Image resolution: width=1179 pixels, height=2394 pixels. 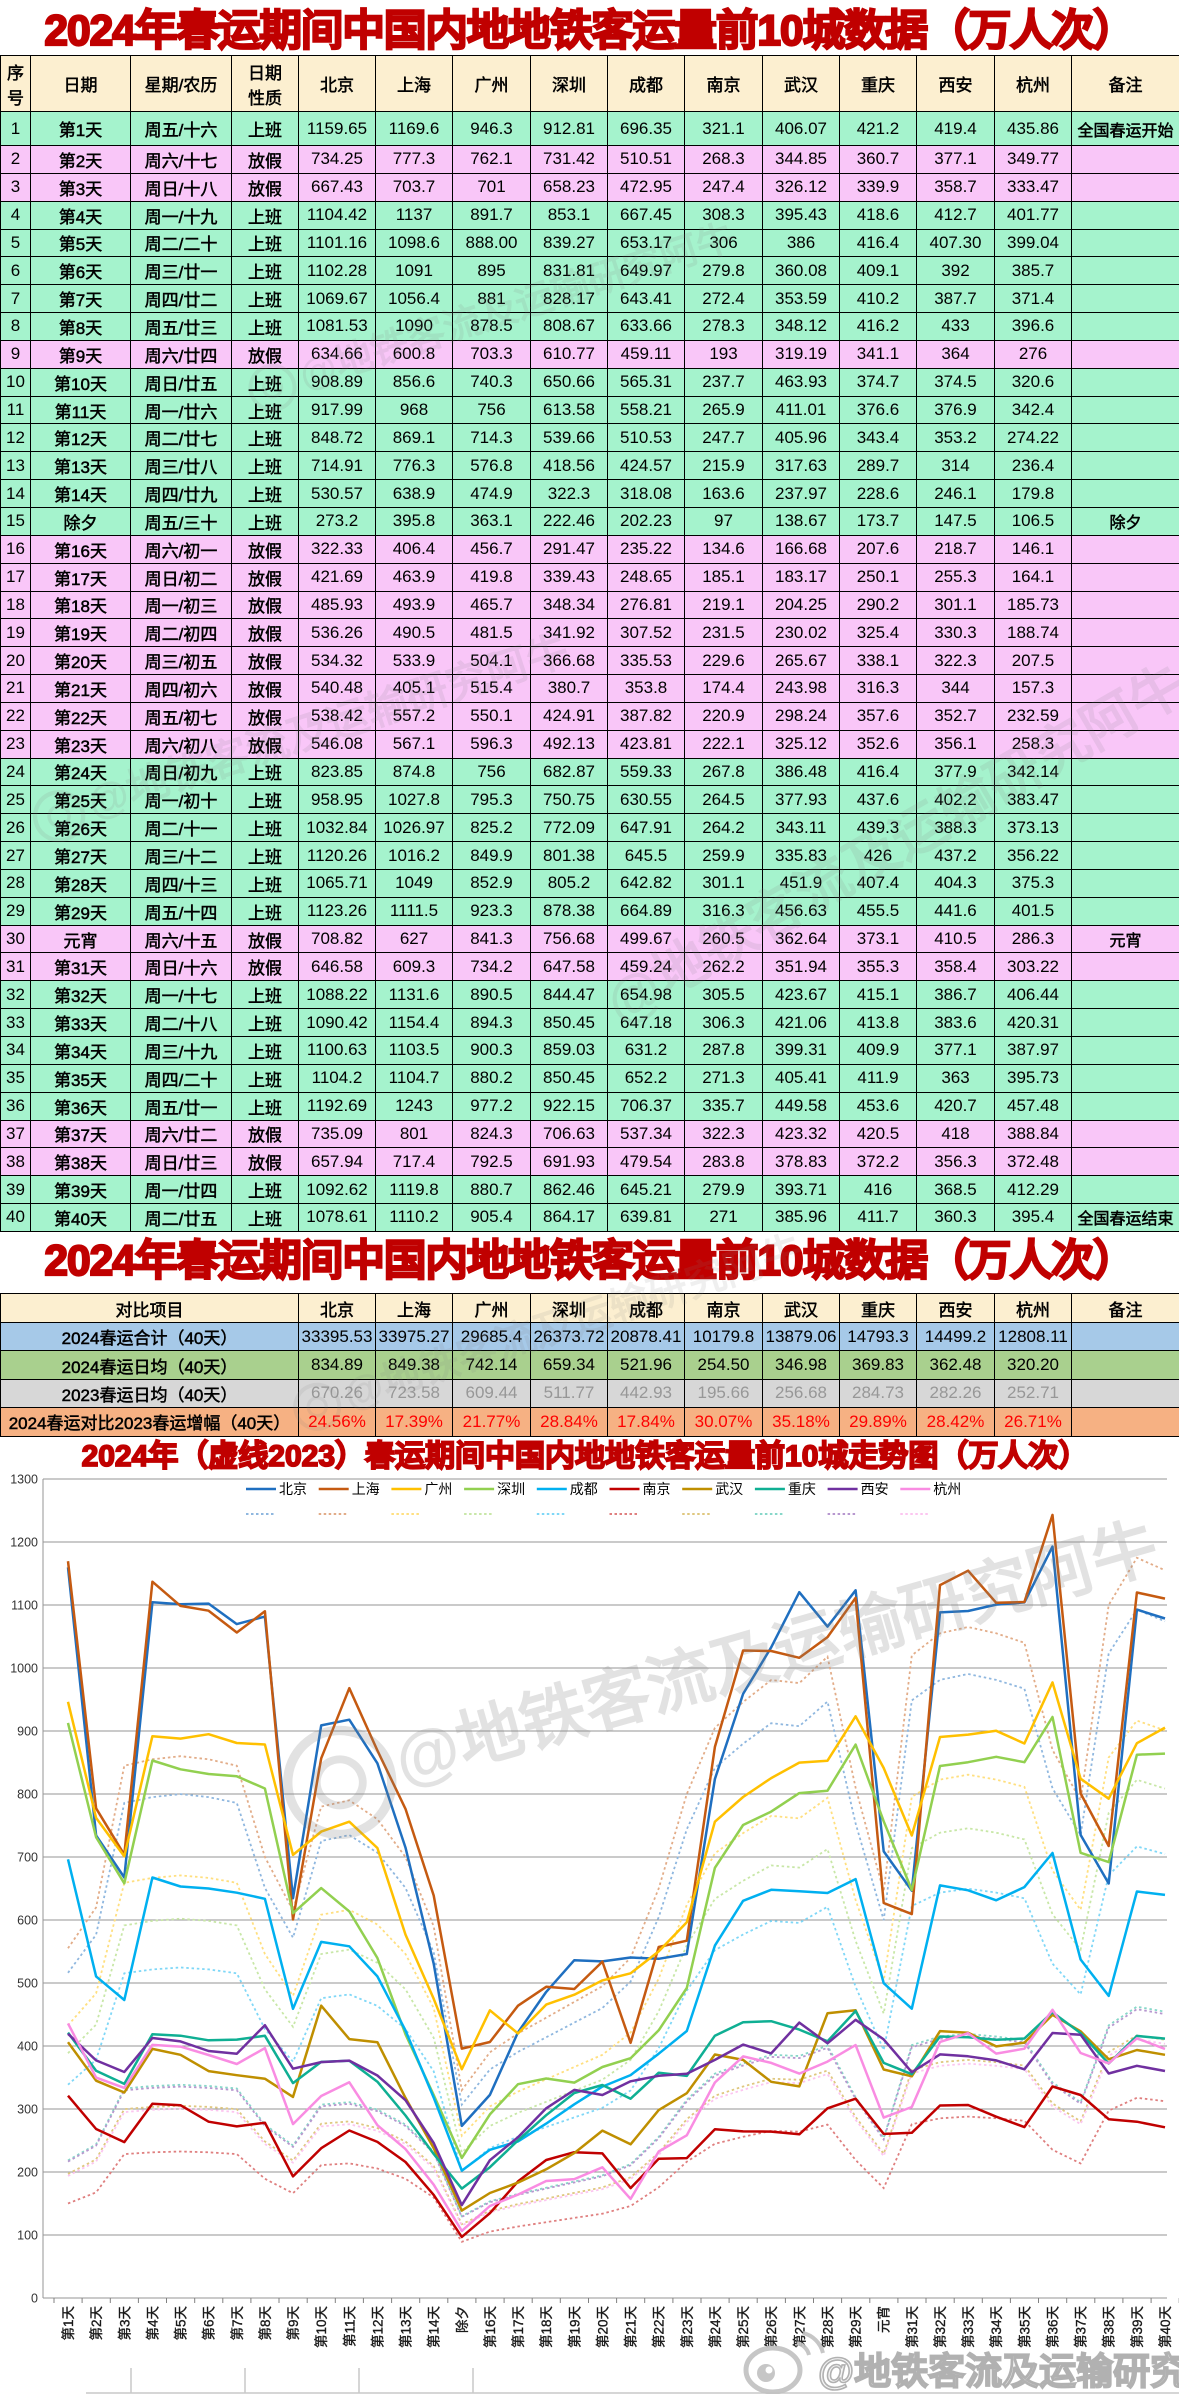 I want to click on svg-text: 第19天, so click(x=574, y=2327).